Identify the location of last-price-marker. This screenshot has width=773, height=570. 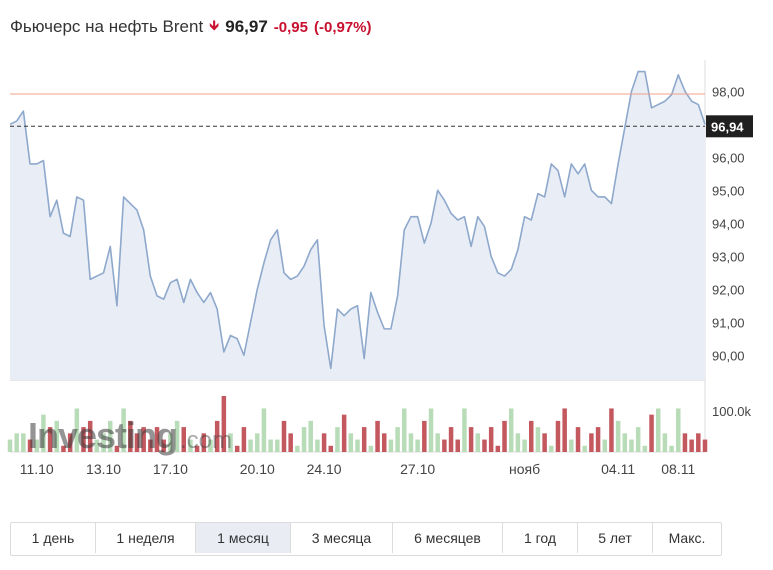
(729, 126).